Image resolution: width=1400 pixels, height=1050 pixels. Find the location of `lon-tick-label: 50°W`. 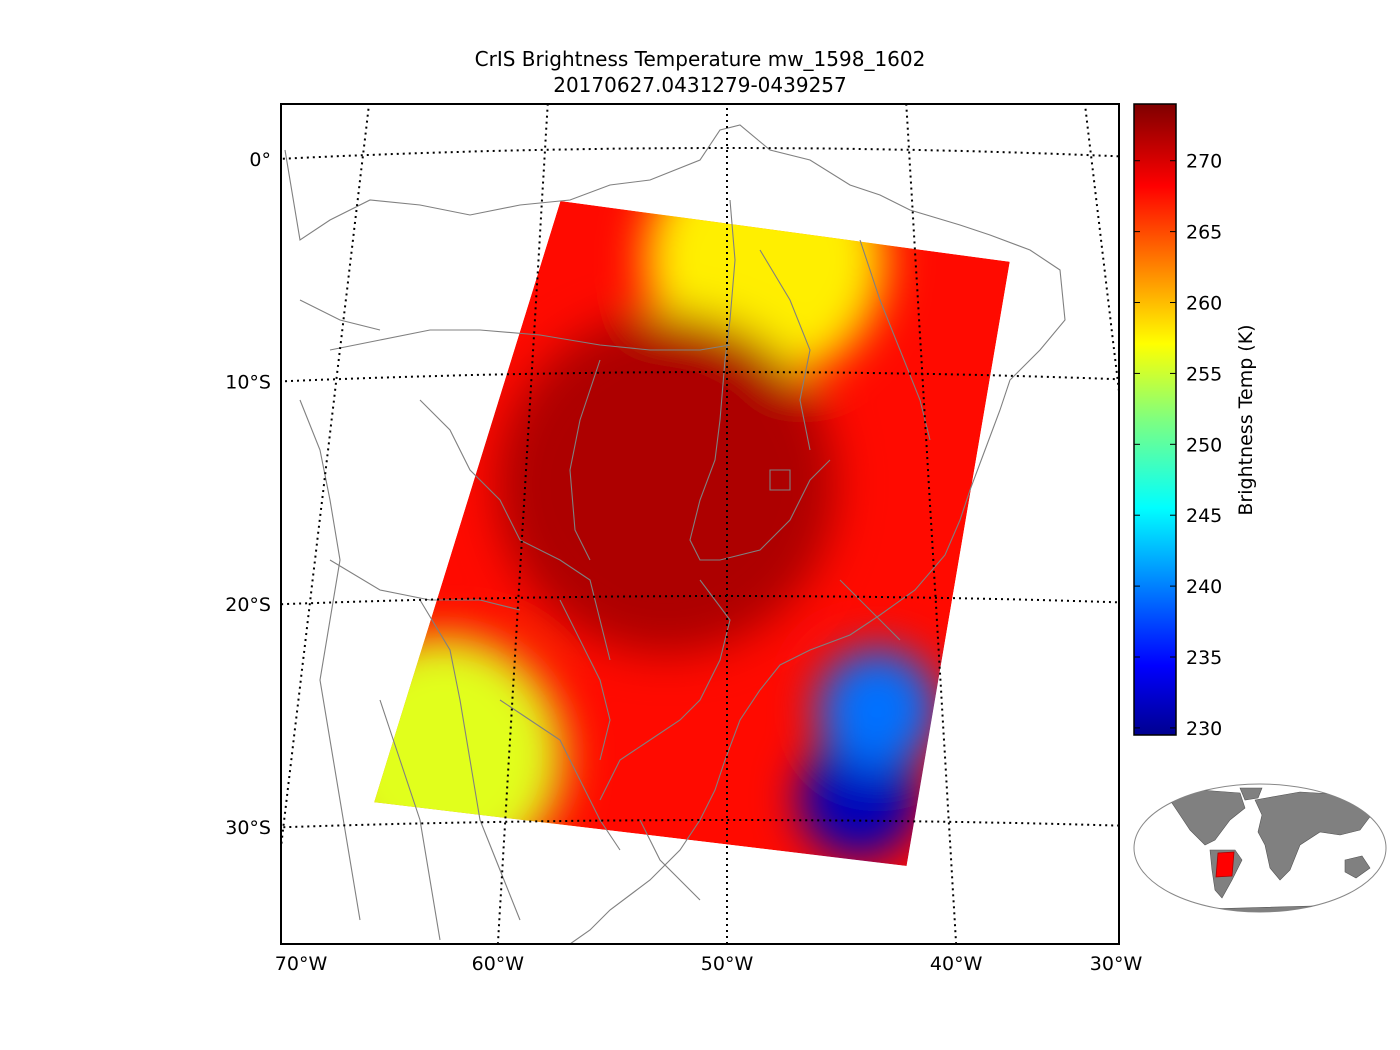

lon-tick-label: 50°W is located at coordinates (727, 964).